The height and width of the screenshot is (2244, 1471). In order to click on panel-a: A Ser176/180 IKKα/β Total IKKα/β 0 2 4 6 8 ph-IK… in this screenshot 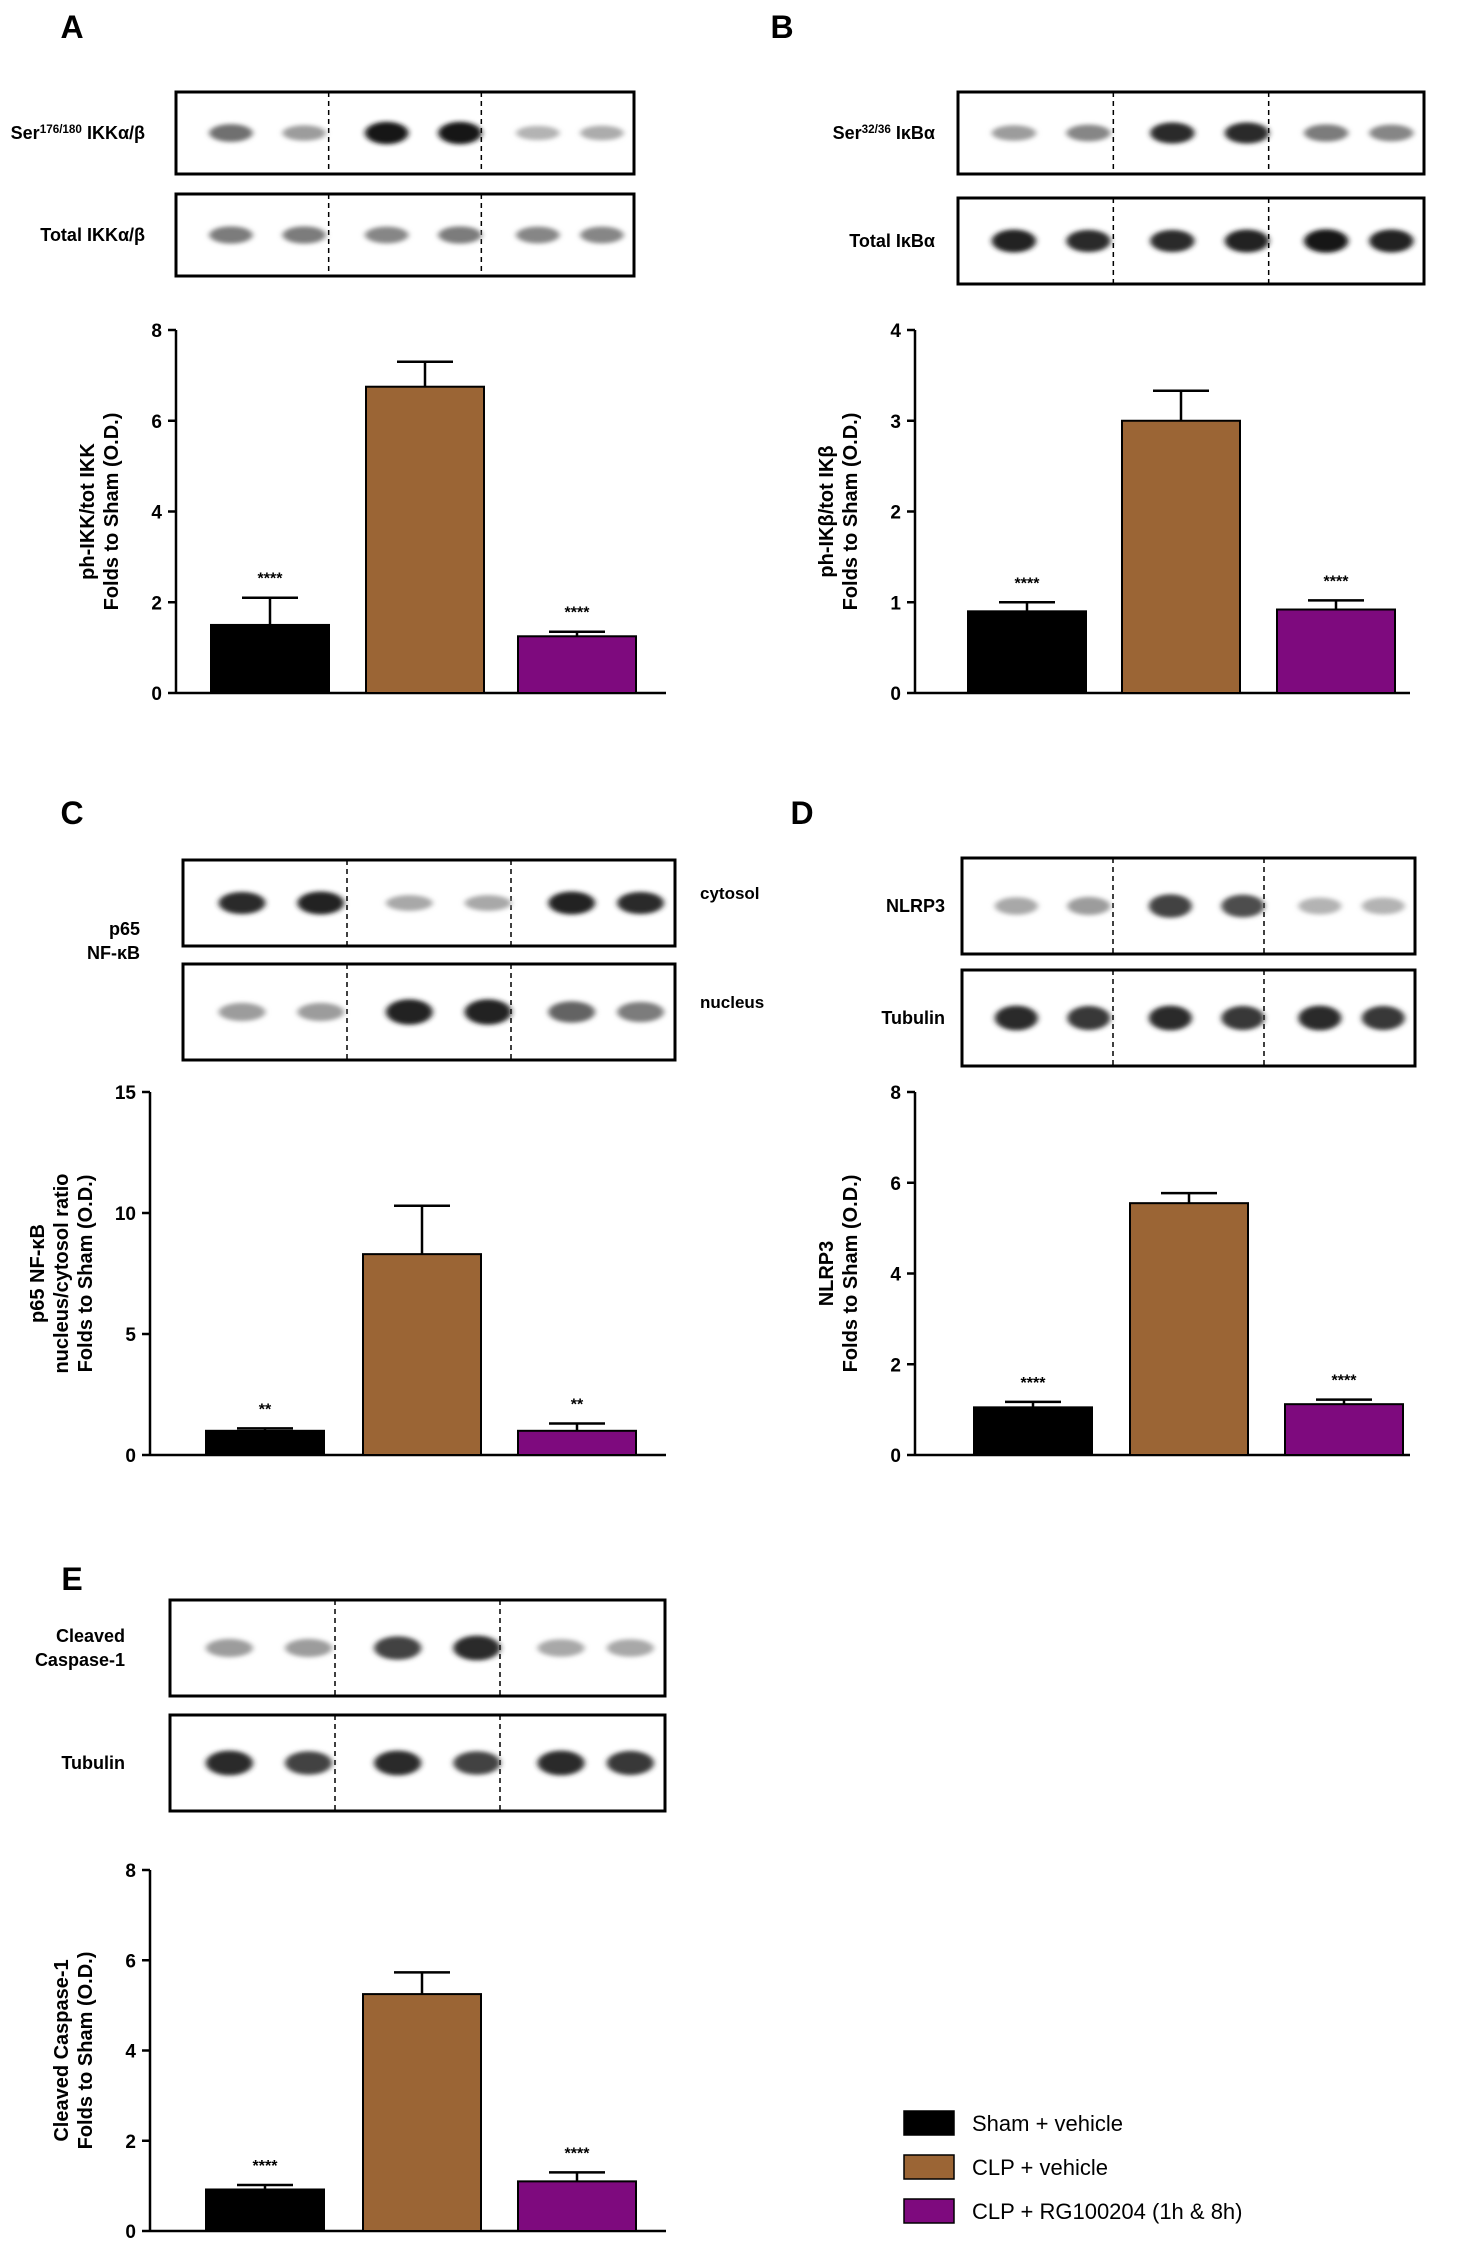, I will do `click(338, 357)`.